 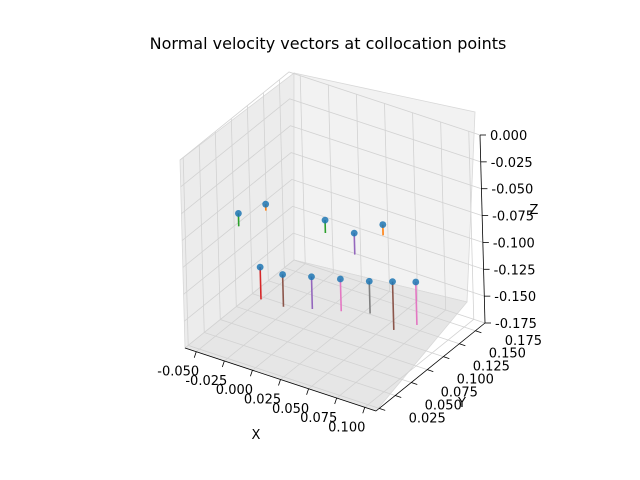 What do you see at coordinates (427, 418) in the screenshot?
I see `y-tick-label: 0.025` at bounding box center [427, 418].